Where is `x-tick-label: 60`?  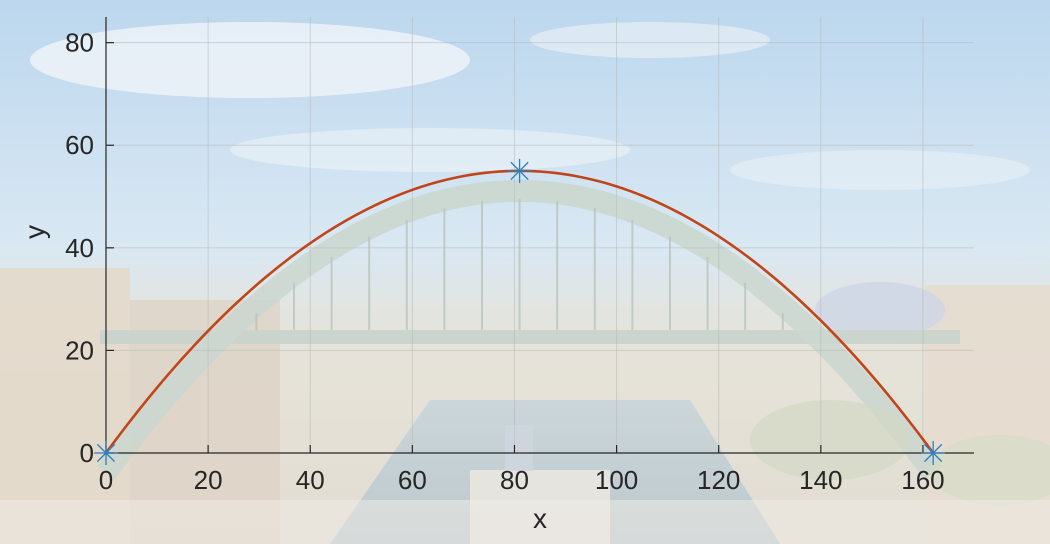
x-tick-label: 60 is located at coordinates (412, 480).